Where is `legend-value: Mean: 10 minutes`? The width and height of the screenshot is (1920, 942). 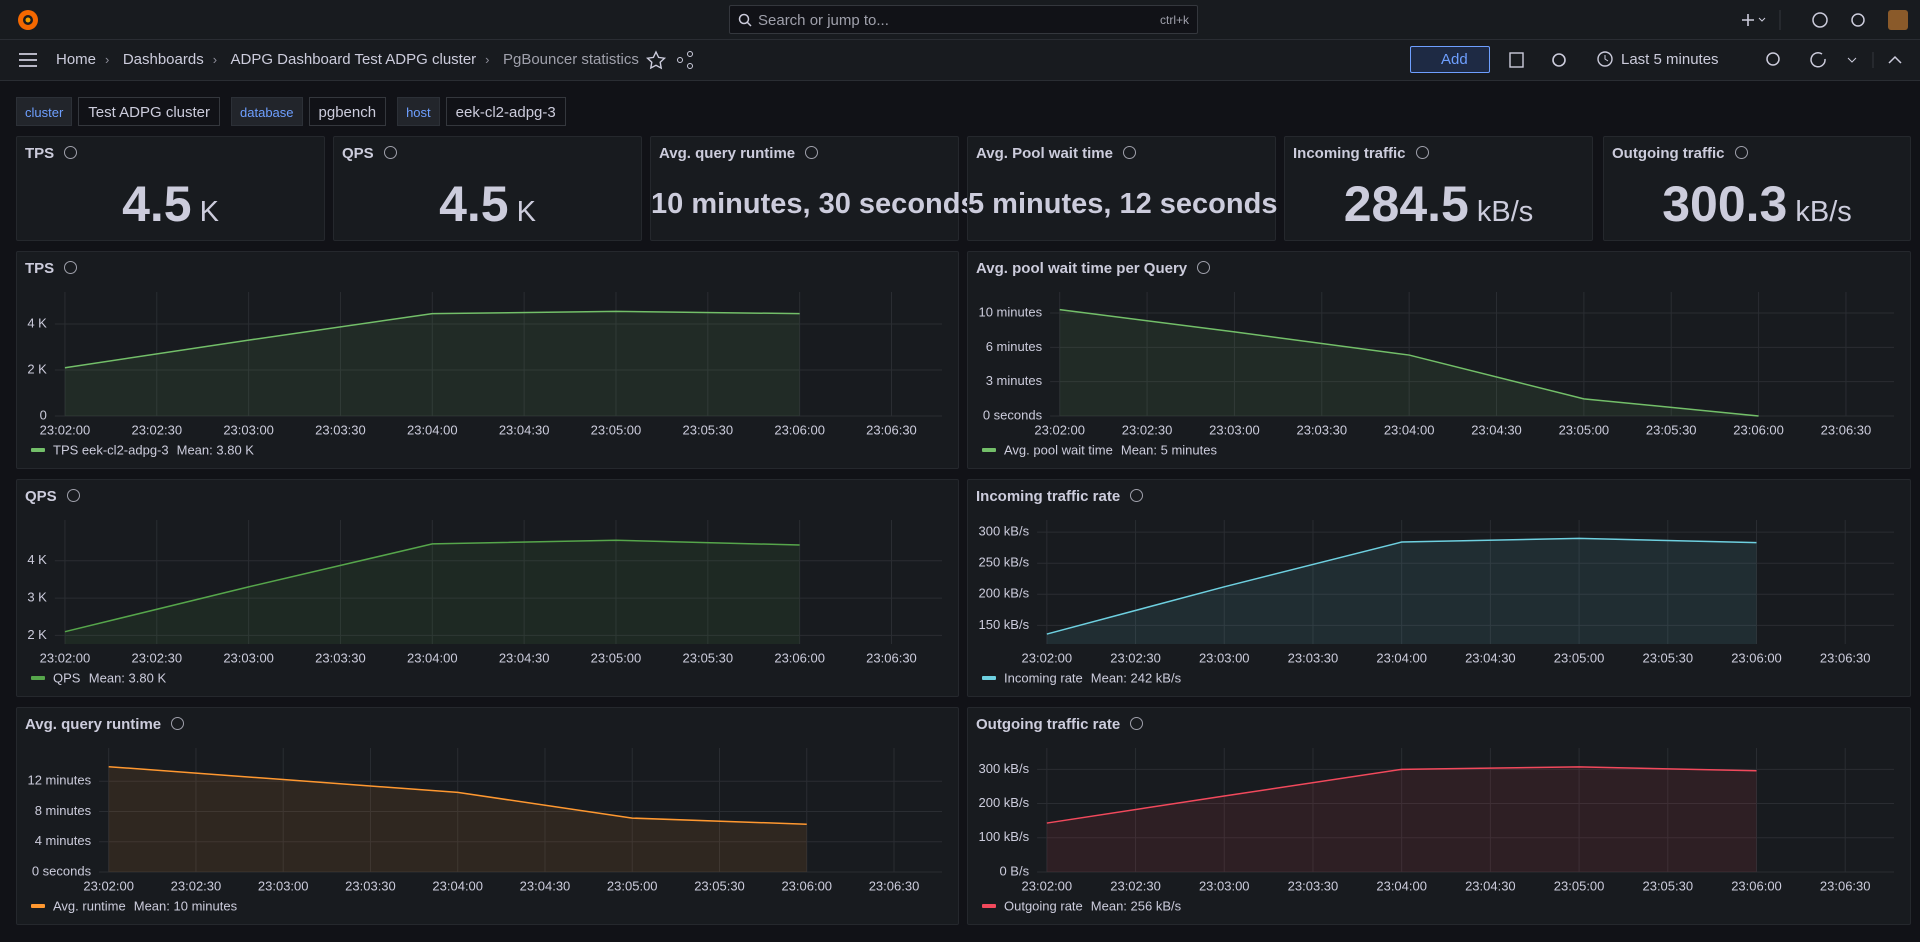 legend-value: Mean: 10 minutes is located at coordinates (186, 905).